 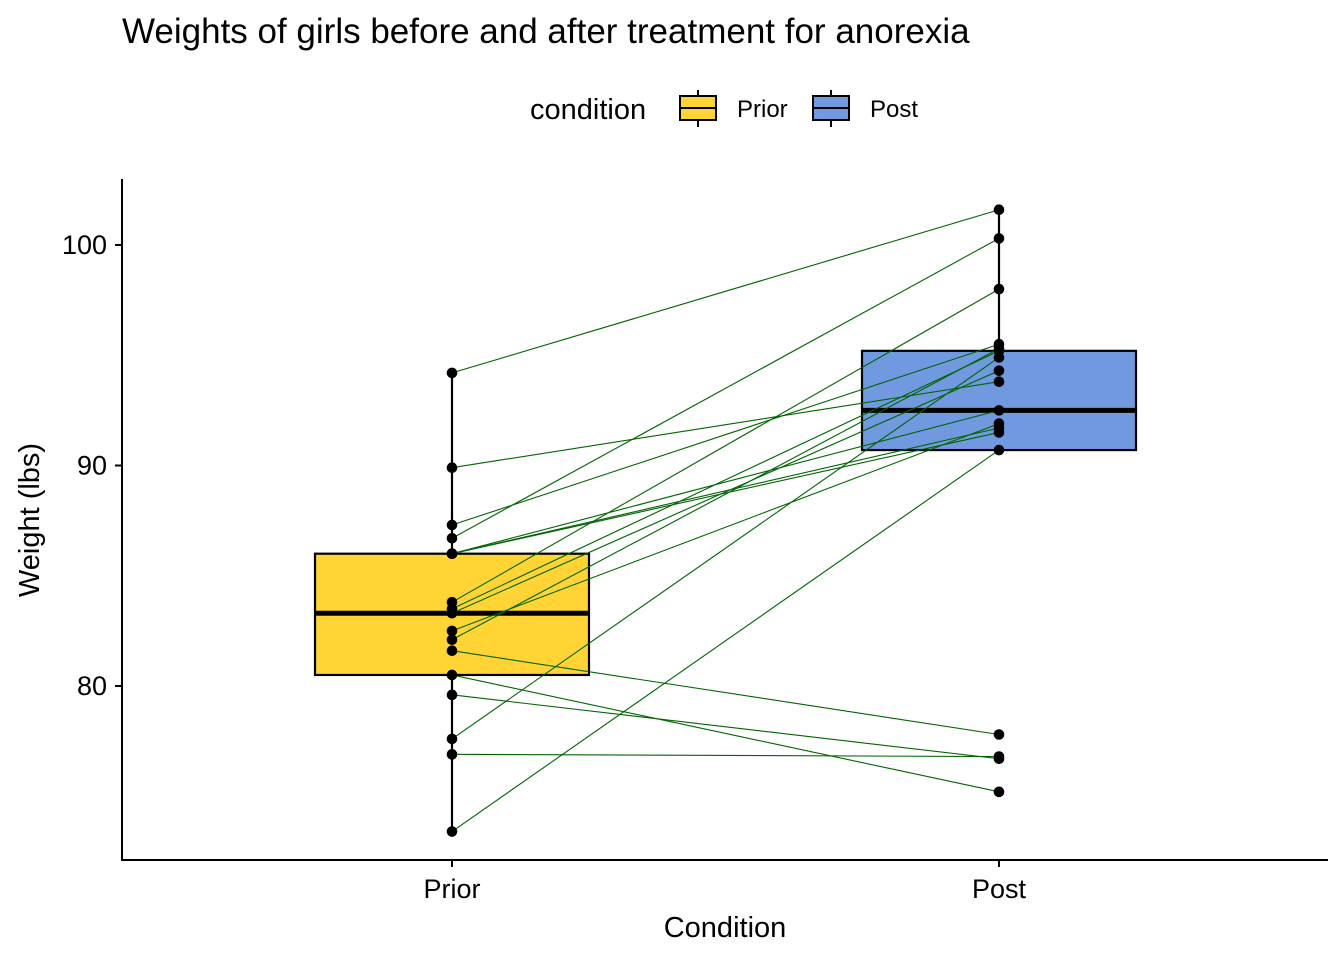 I want to click on y-axis-title: Weight (lbs), so click(x=30, y=520).